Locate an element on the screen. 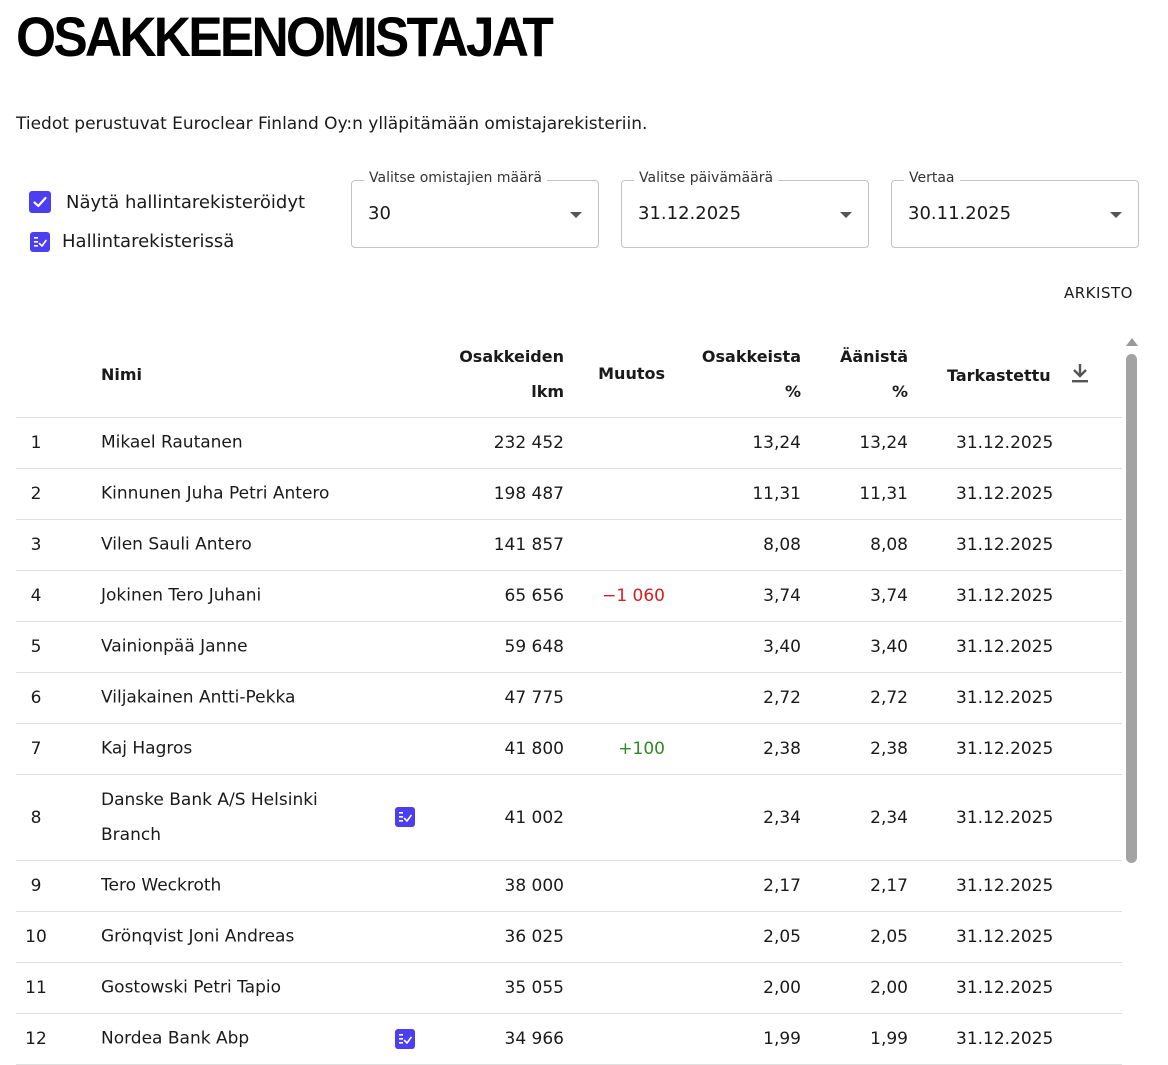 This screenshot has width=1168, height=1065. row-shares: 36 025 is located at coordinates (534, 937).